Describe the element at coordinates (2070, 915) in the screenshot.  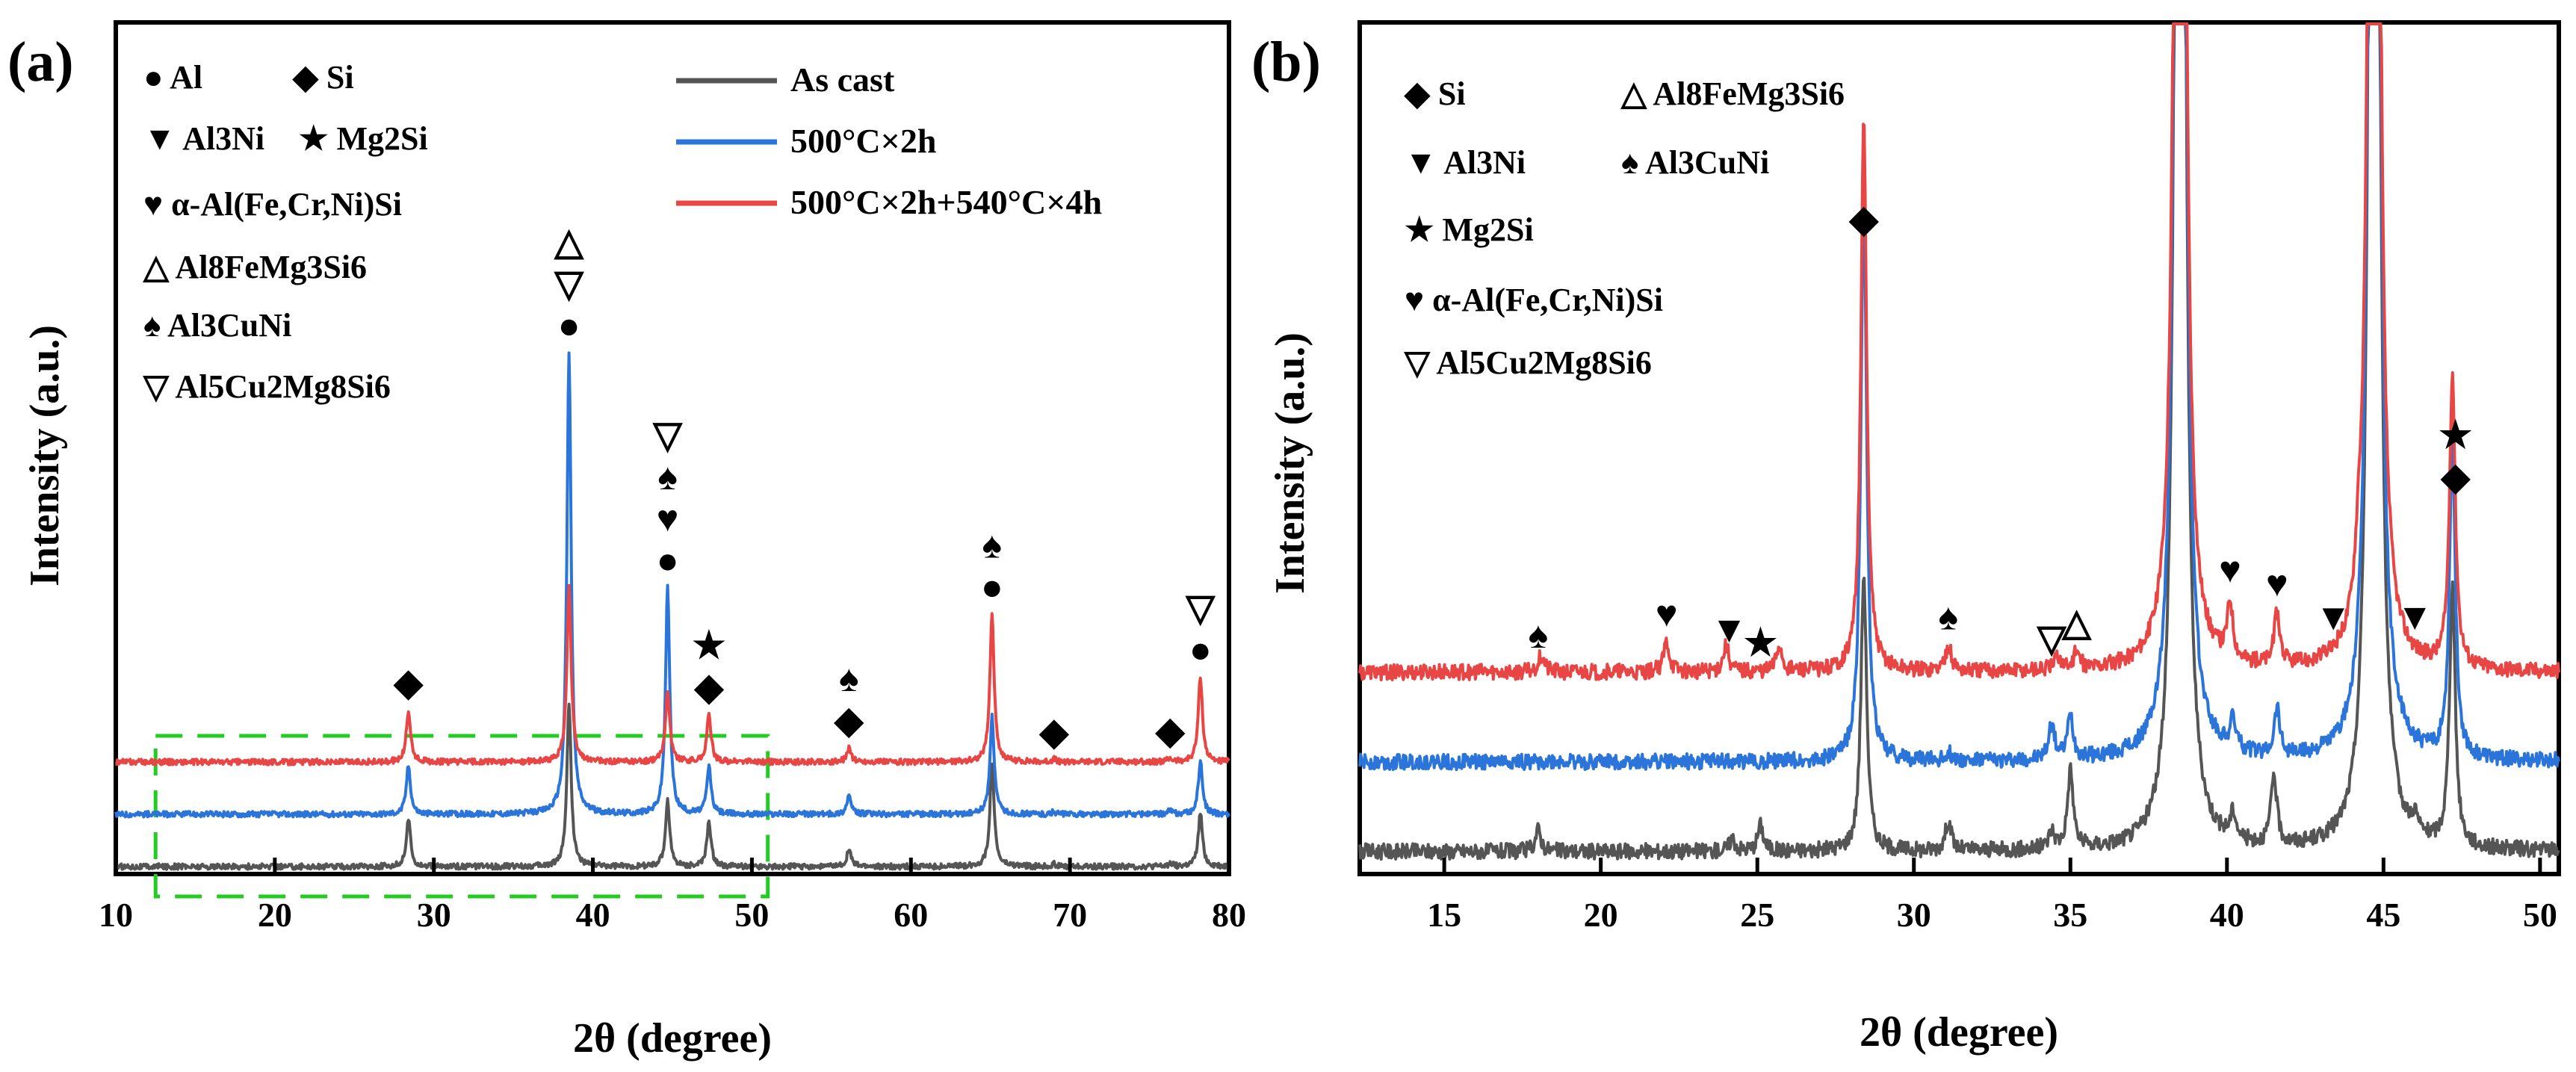
I see `x-tick-label: 35` at that location.